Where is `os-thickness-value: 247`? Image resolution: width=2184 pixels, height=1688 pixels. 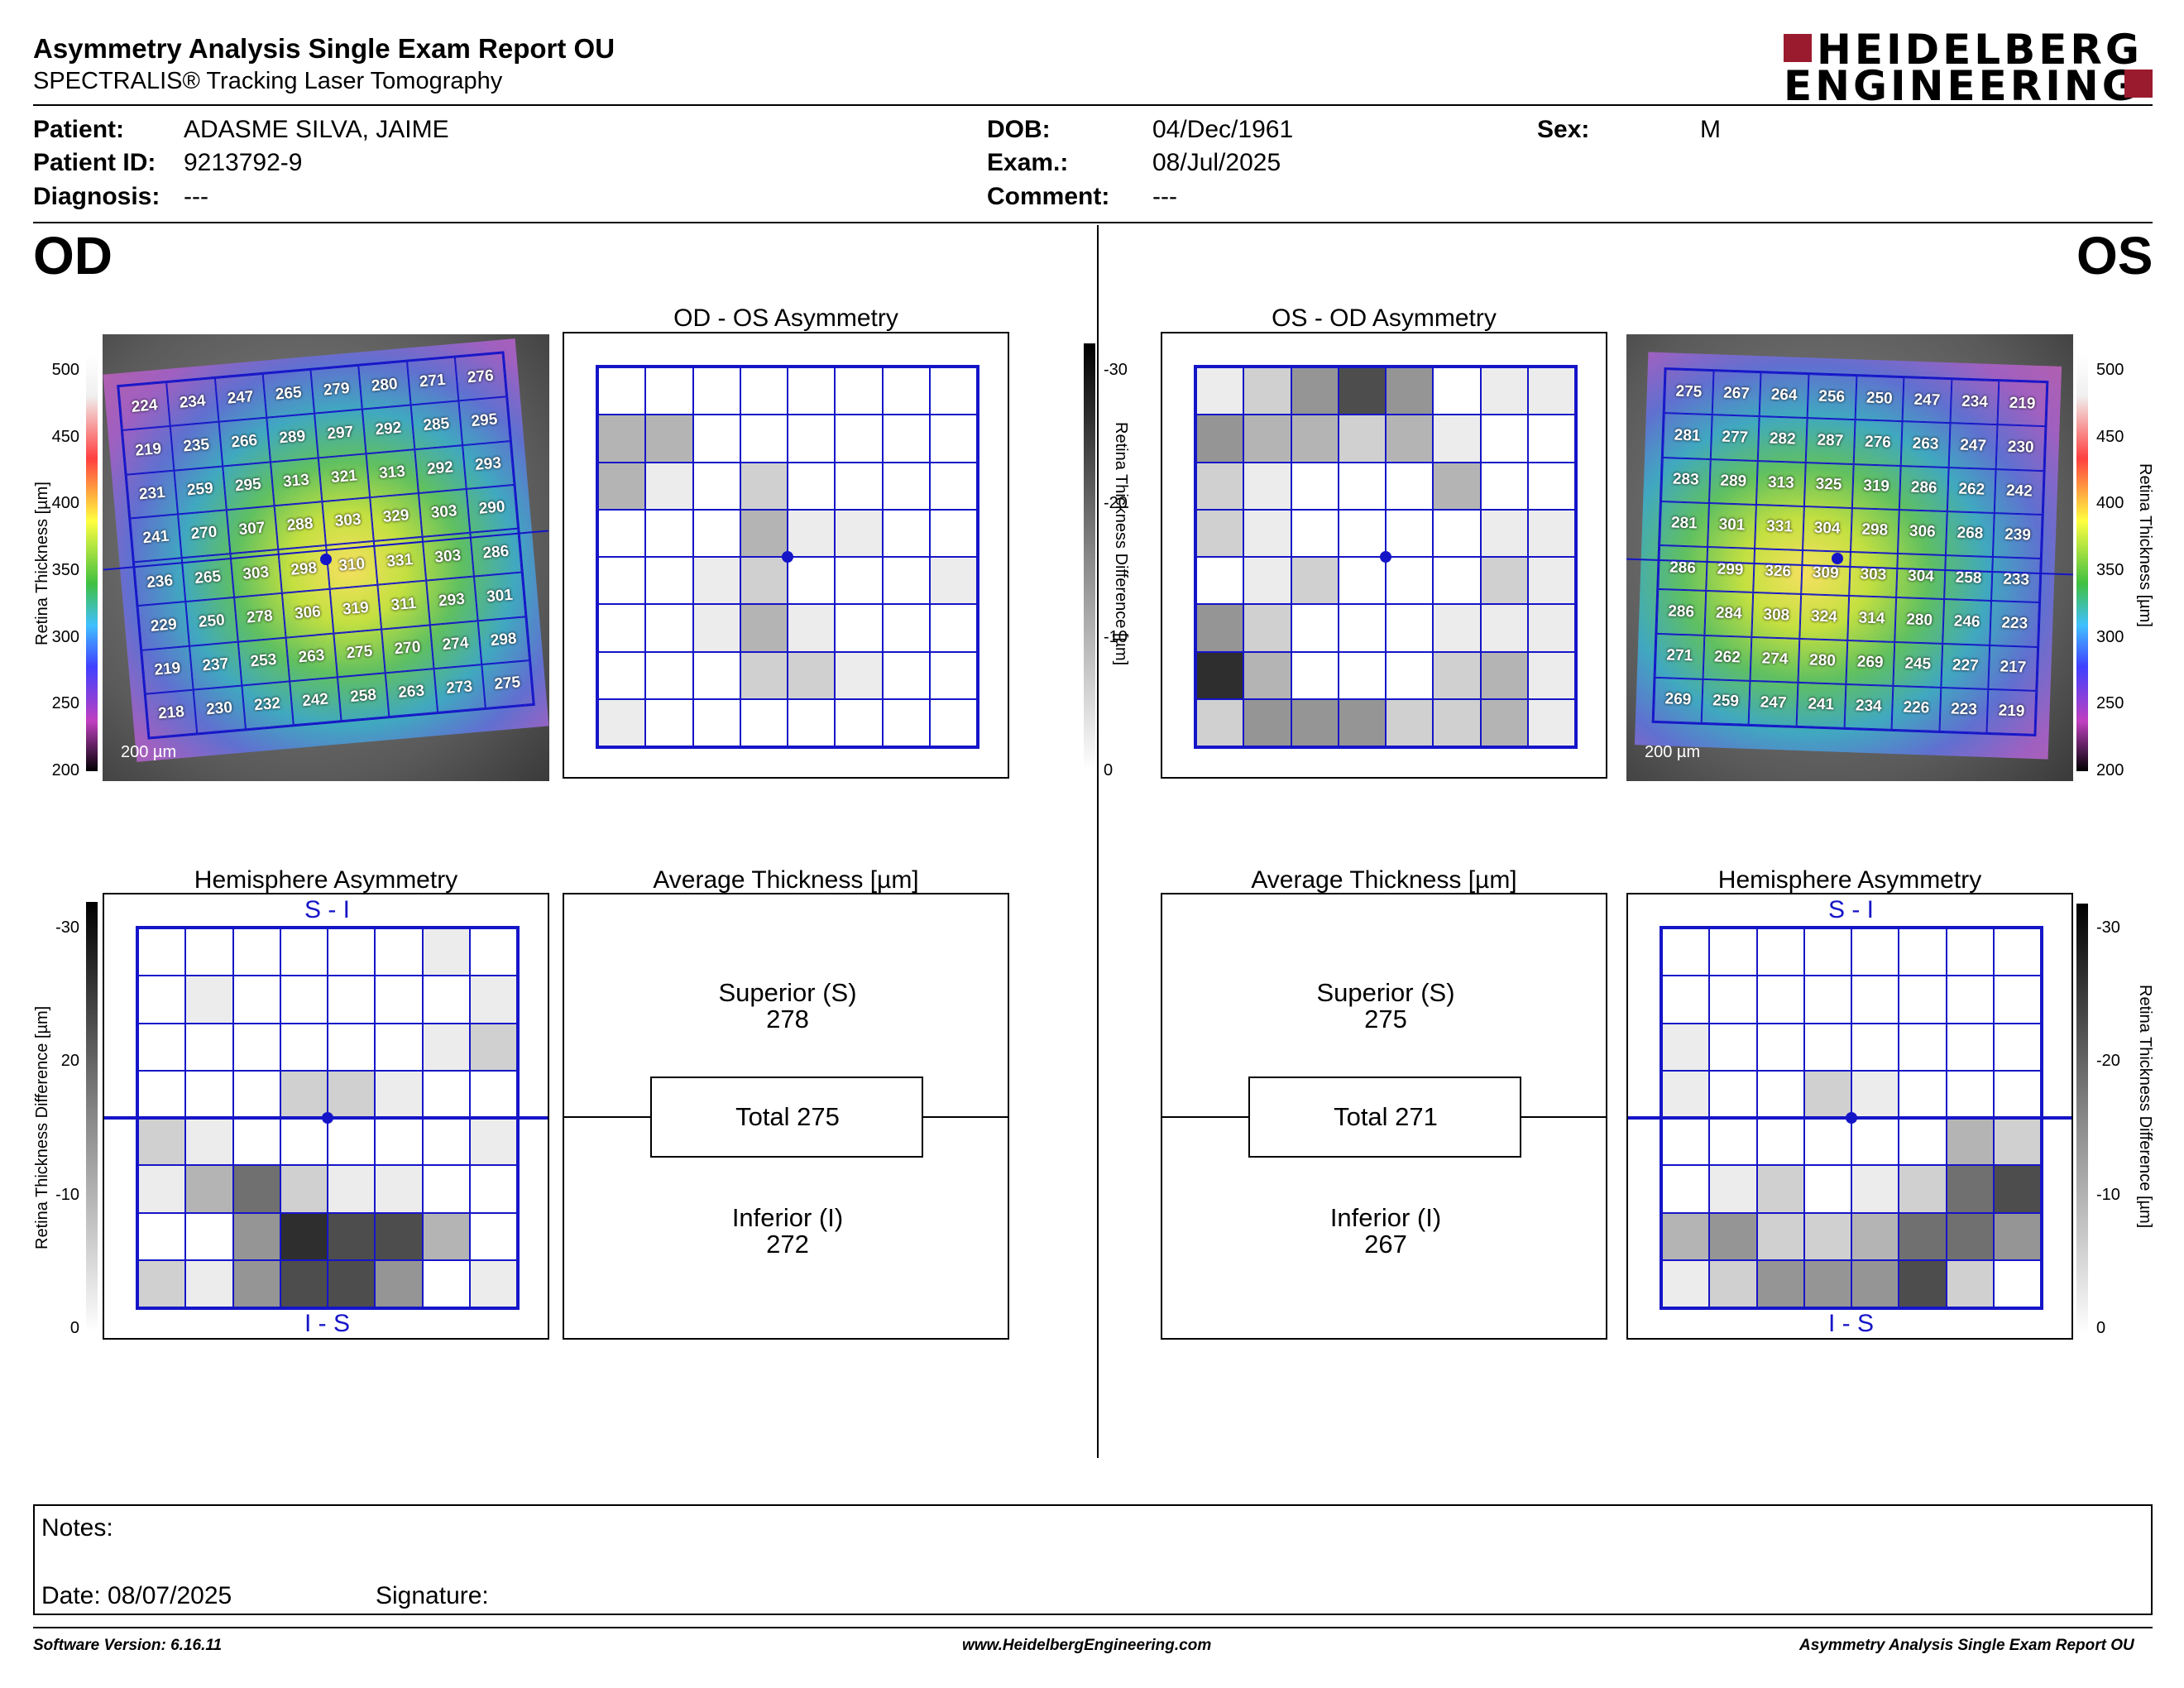
os-thickness-value: 247 is located at coordinates (1927, 400).